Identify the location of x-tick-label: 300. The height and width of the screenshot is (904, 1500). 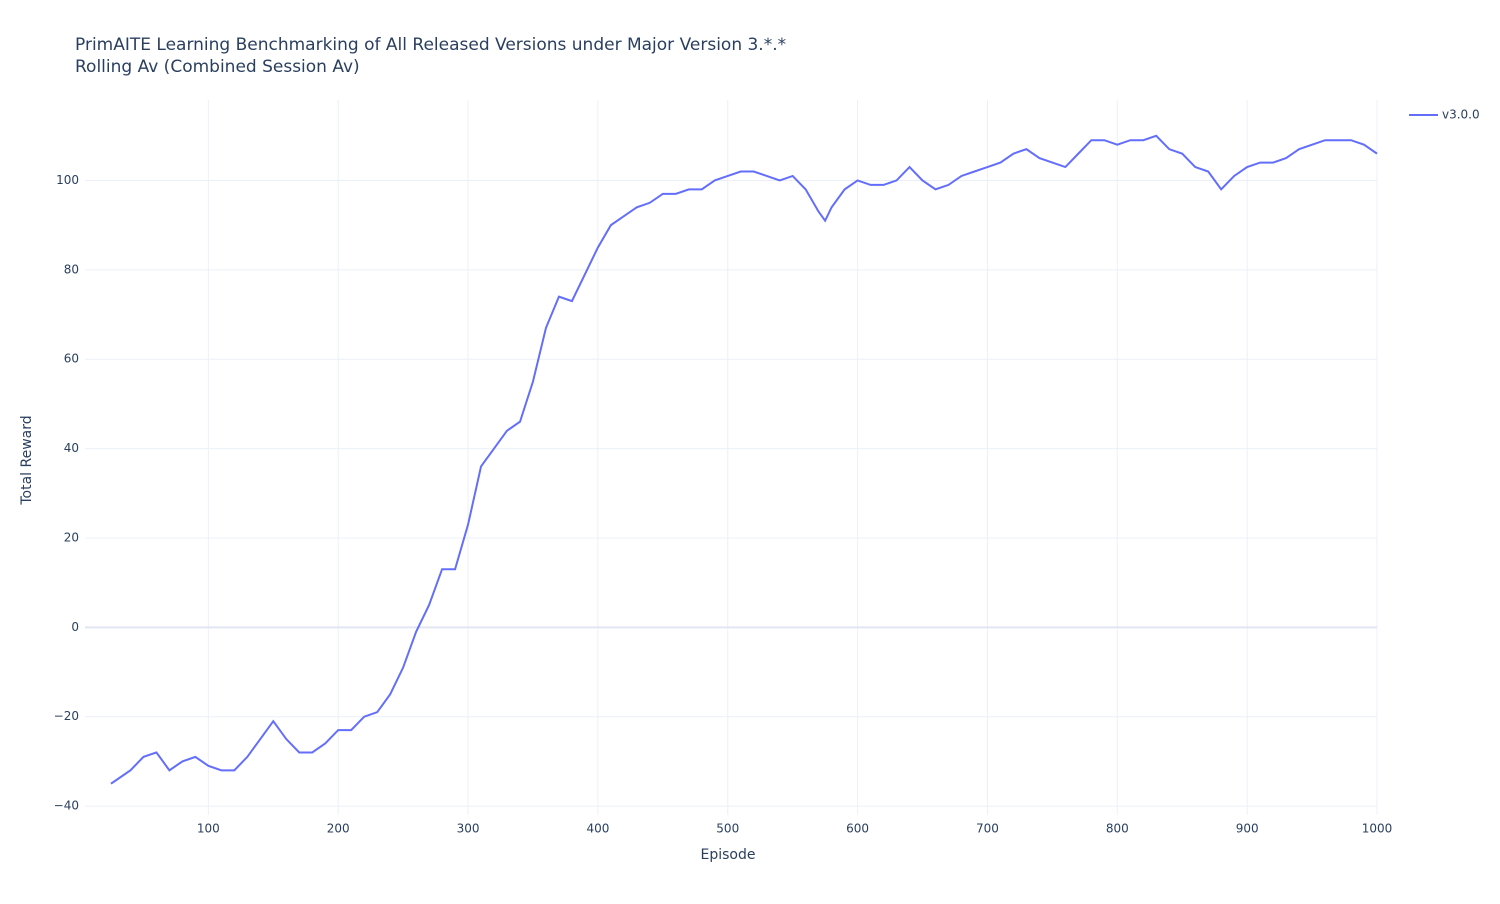
(468, 829).